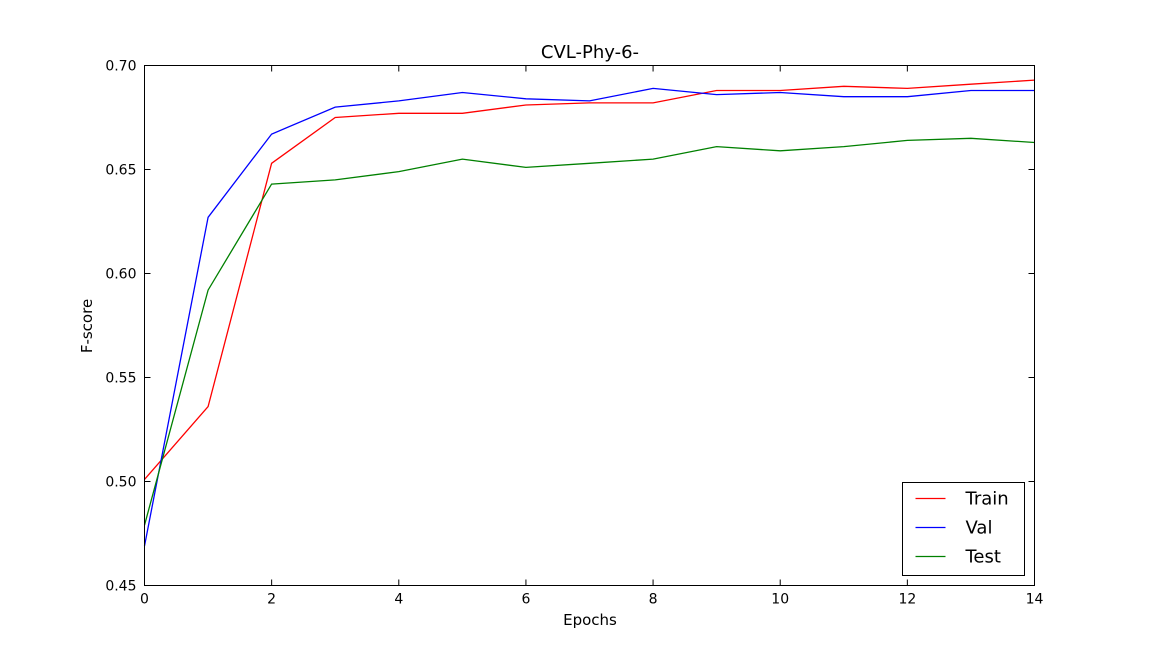 The height and width of the screenshot is (650, 1150). What do you see at coordinates (398, 600) in the screenshot?
I see `x-tick-label: 4` at bounding box center [398, 600].